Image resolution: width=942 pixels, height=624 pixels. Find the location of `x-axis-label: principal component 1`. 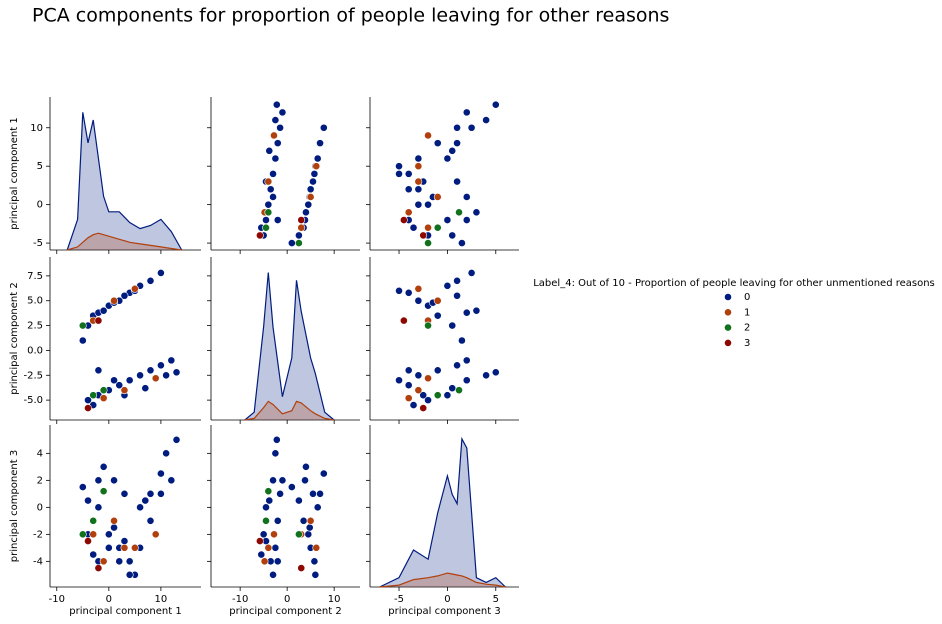

x-axis-label: principal component 1 is located at coordinates (125, 611).